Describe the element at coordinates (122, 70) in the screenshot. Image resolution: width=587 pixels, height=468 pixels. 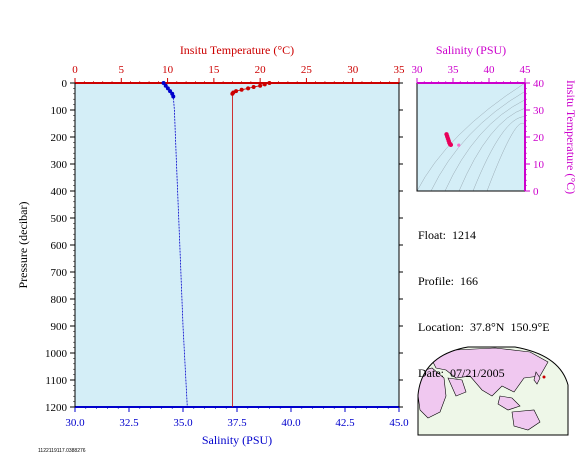
I see `temperature-tick-label: 5` at that location.